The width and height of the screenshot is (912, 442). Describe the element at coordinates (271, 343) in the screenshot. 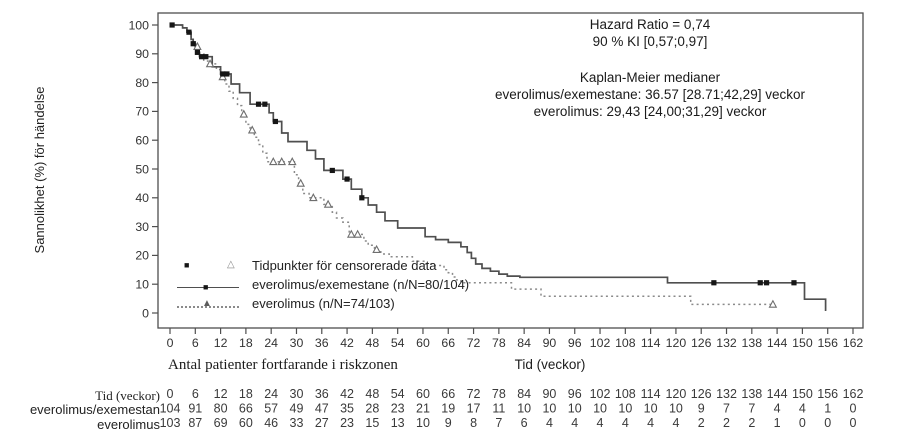

I see `x-tick-label: 24` at that location.